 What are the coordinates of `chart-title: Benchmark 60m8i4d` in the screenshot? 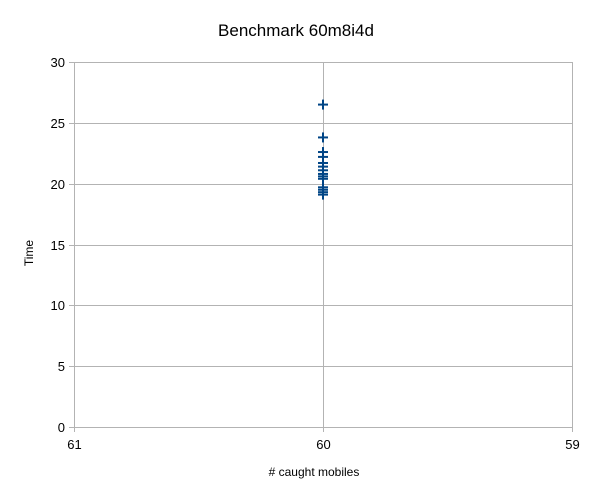 It's located at (296, 30).